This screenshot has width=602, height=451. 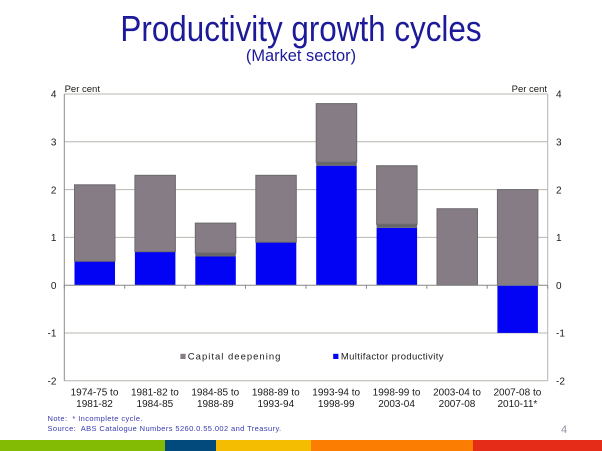 What do you see at coordinates (457, 404) in the screenshot?
I see `svg-text: 2007-08` at bounding box center [457, 404].